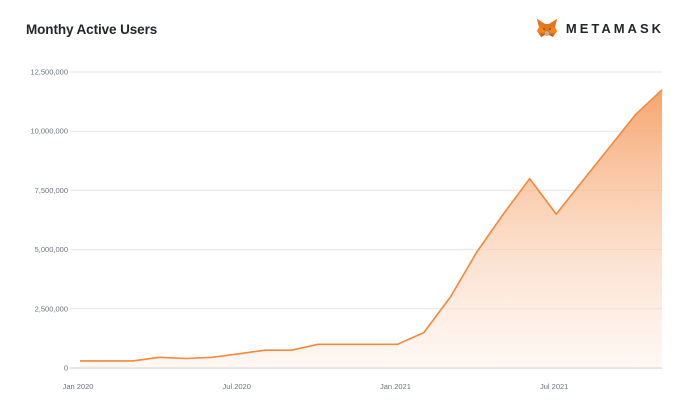 This screenshot has height=419, width=686. What do you see at coordinates (49, 131) in the screenshot?
I see `y-tick-label: 10,000,000` at bounding box center [49, 131].